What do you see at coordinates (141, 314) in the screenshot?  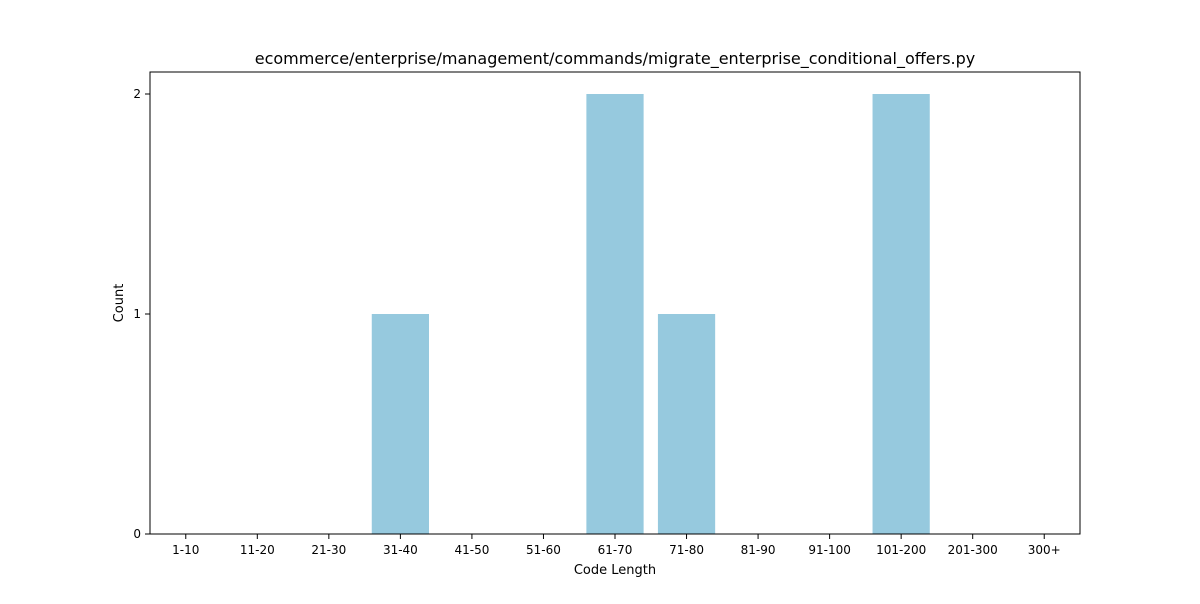 I see `y-axis-ticks: 0 1 2` at bounding box center [141, 314].